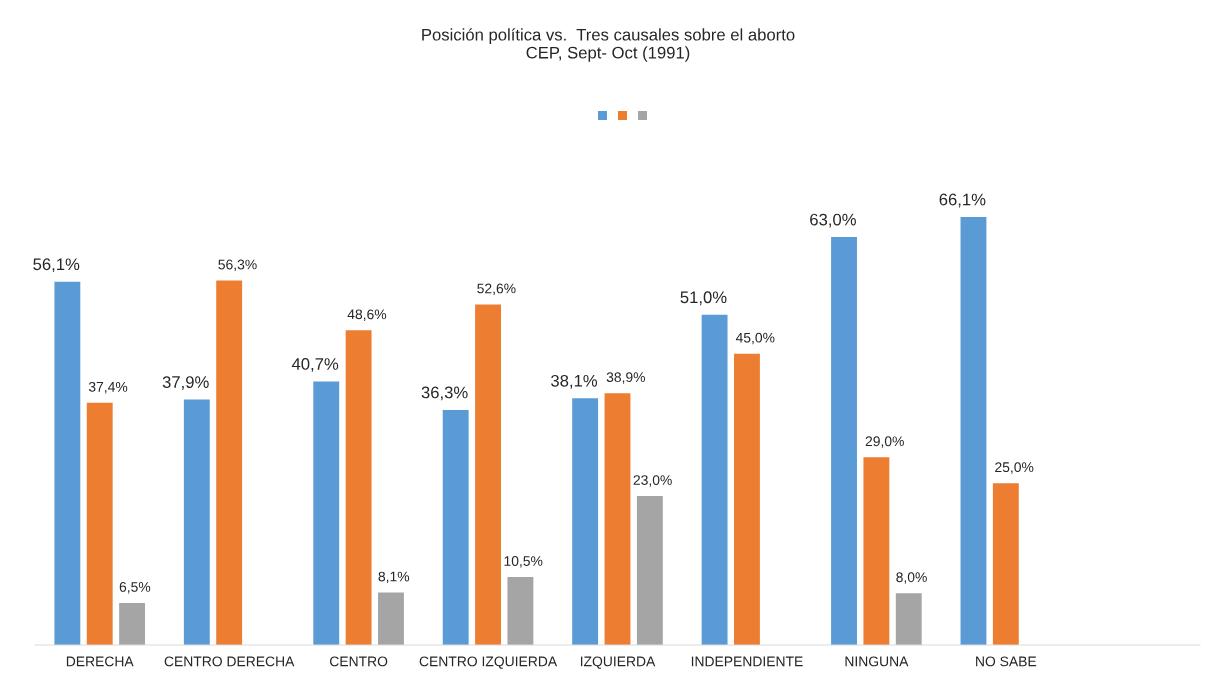 The height and width of the screenshot is (686, 1216). Describe the element at coordinates (56, 265) in the screenshot. I see `data-label: 56,1%` at that location.